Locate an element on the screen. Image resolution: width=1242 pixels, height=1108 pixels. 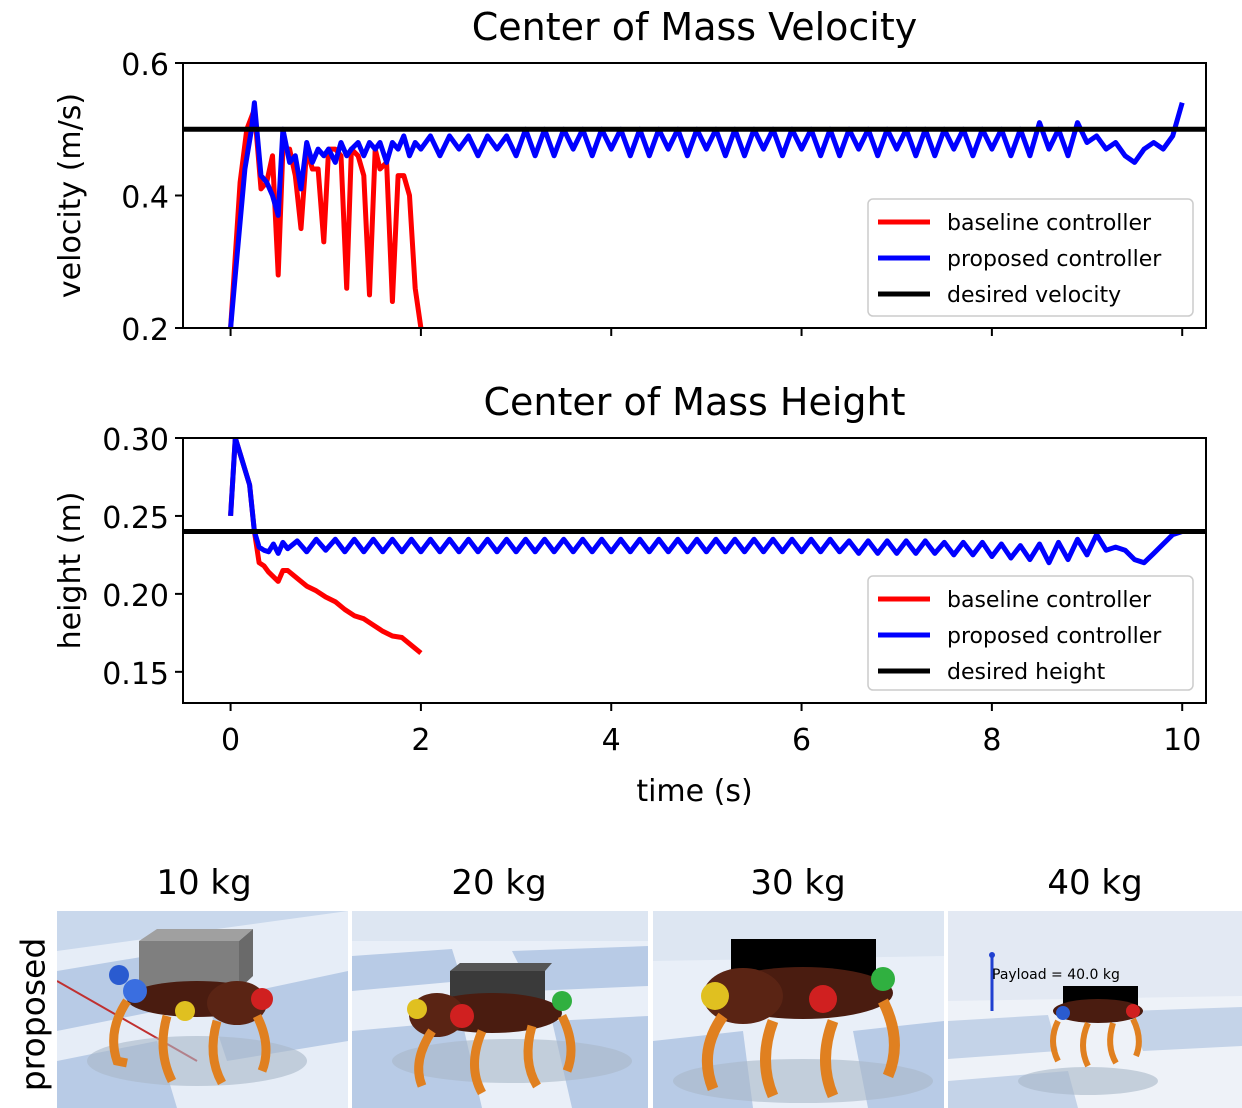
y-tick-label: 0.25 is located at coordinates (135, 518).